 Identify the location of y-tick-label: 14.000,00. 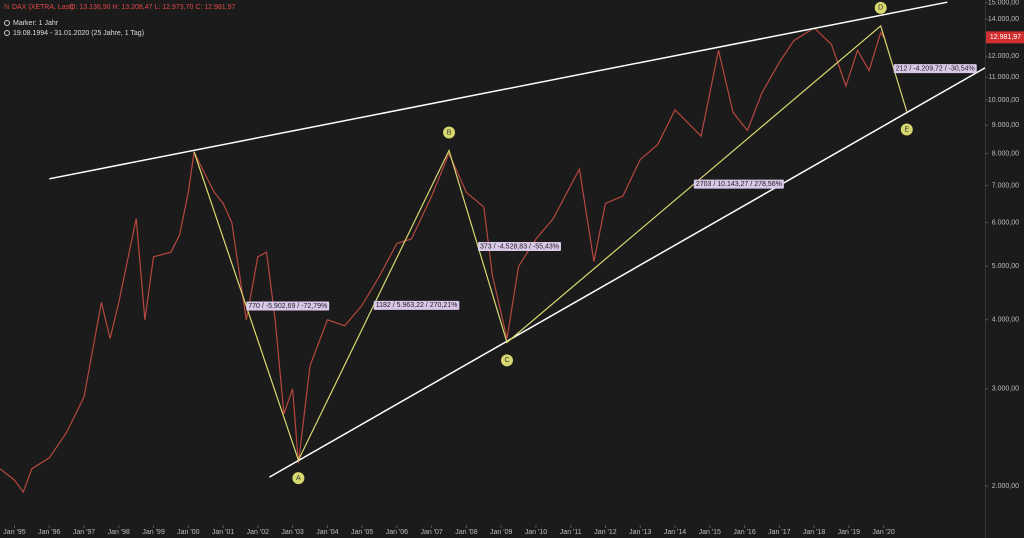
(1003, 19).